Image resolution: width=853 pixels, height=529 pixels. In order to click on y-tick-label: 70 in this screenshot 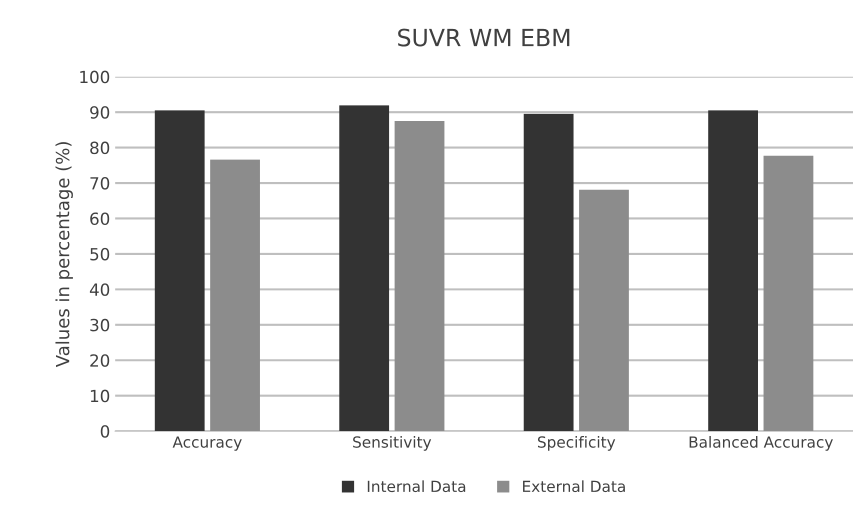, I will do `click(100, 183)`.